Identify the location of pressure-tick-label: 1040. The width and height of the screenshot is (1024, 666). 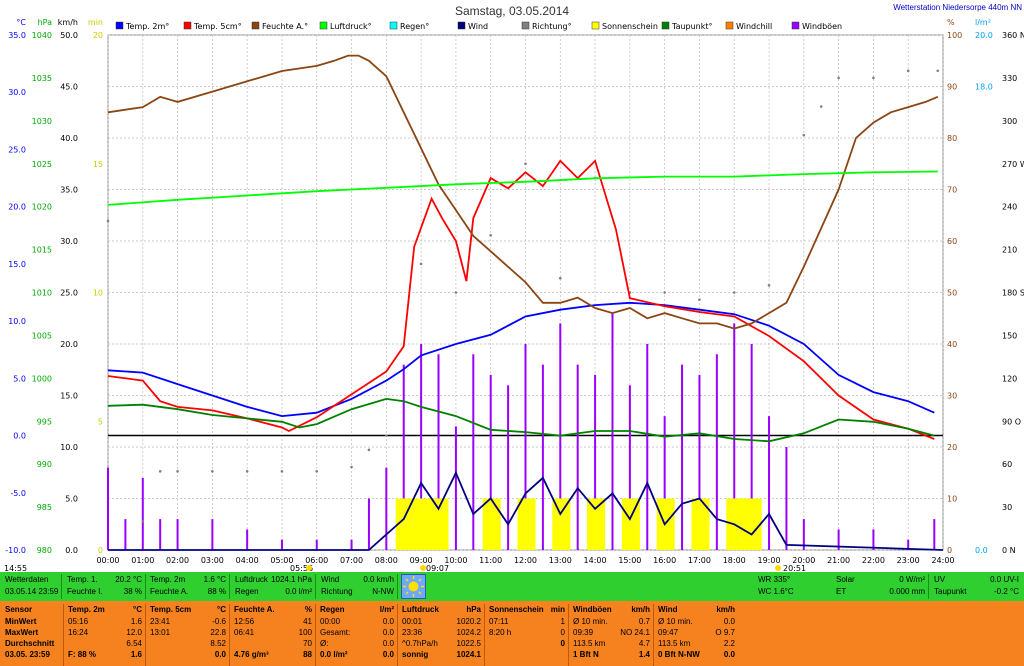
(42, 35).